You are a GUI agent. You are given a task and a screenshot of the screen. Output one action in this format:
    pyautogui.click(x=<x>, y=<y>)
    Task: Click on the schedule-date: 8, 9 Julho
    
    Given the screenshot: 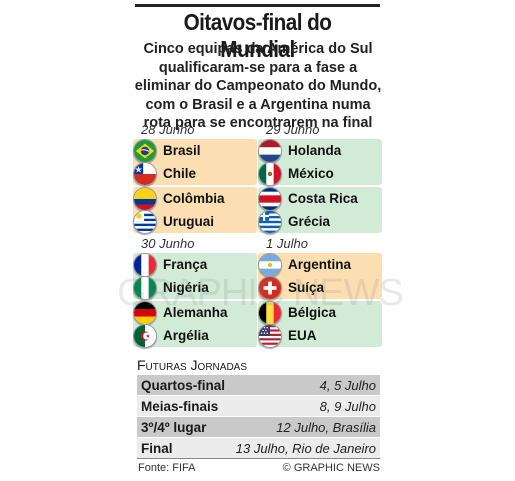 What is the action you would take?
    pyautogui.click(x=347, y=406)
    